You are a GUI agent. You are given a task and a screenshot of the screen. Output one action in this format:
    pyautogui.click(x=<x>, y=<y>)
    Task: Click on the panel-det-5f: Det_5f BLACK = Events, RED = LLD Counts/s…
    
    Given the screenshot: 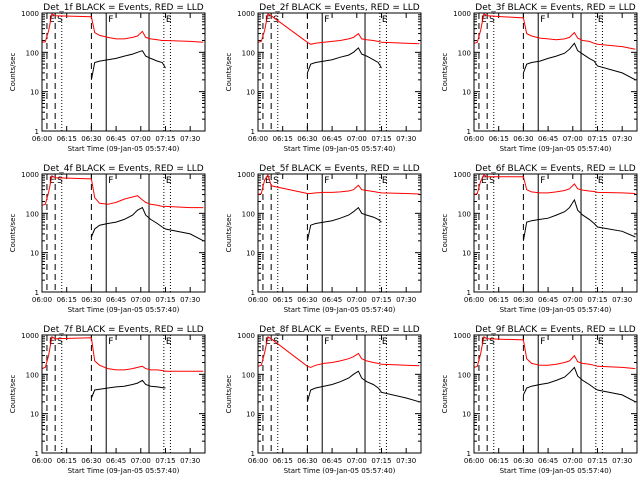 What is the action you would take?
    pyautogui.click(x=323, y=239)
    